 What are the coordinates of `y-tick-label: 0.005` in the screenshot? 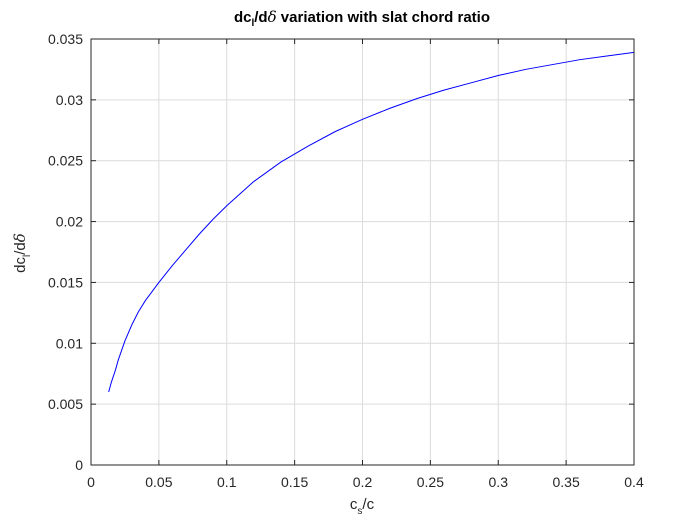 It's located at (65, 404).